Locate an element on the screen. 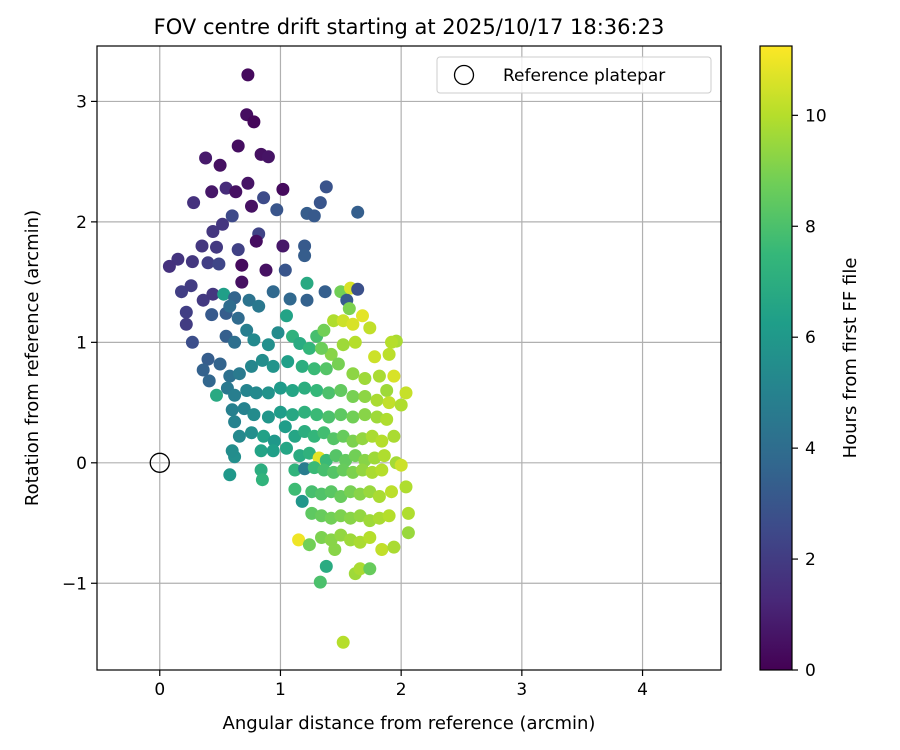 This screenshot has width=900, height=750. y-tick-label: 0 is located at coordinates (81, 464).